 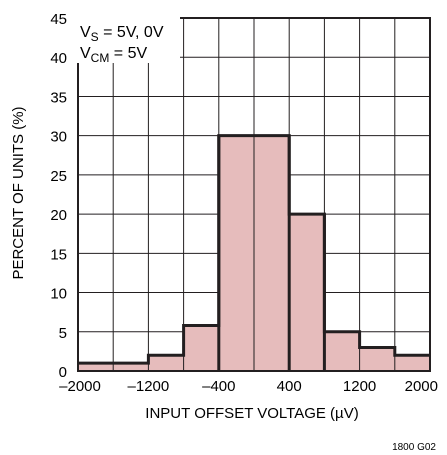 I want to click on y-tick-label: 45, so click(x=58, y=19).